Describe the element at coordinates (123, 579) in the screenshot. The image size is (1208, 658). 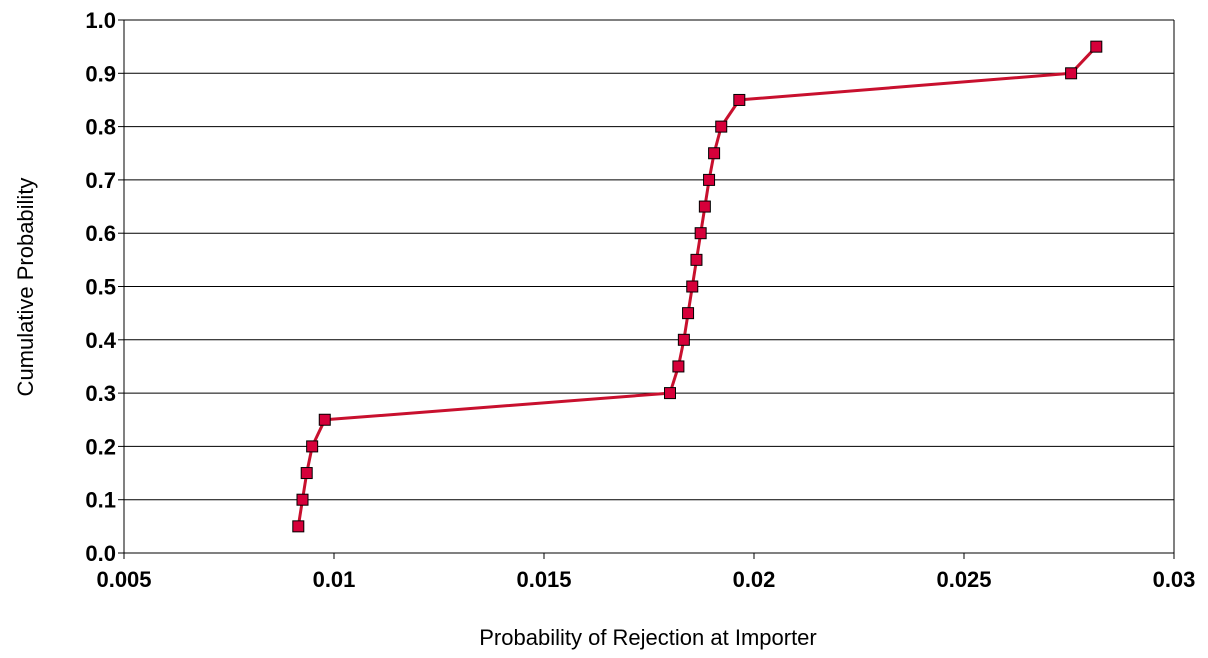
I see `x-tick-label: 0.005` at that location.